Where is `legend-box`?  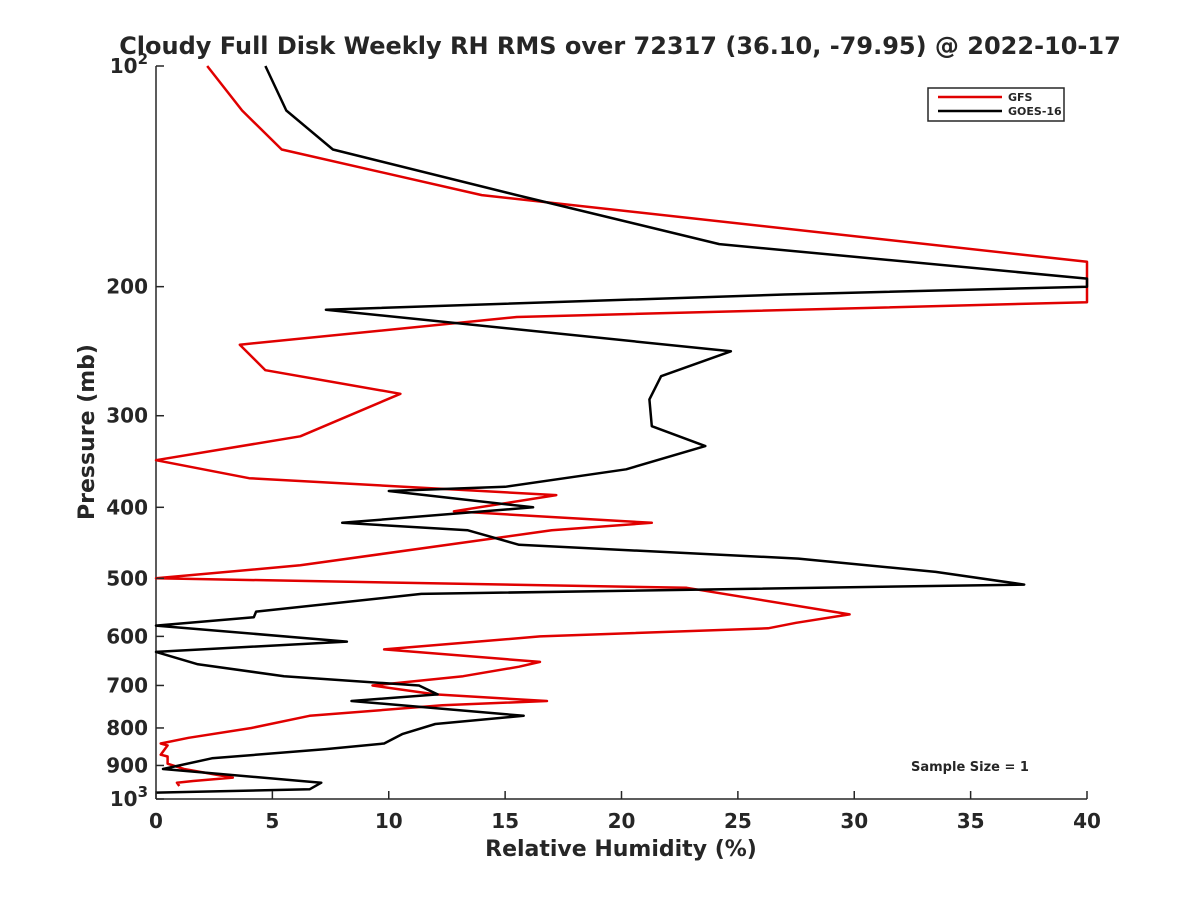
legend-box is located at coordinates (996, 104).